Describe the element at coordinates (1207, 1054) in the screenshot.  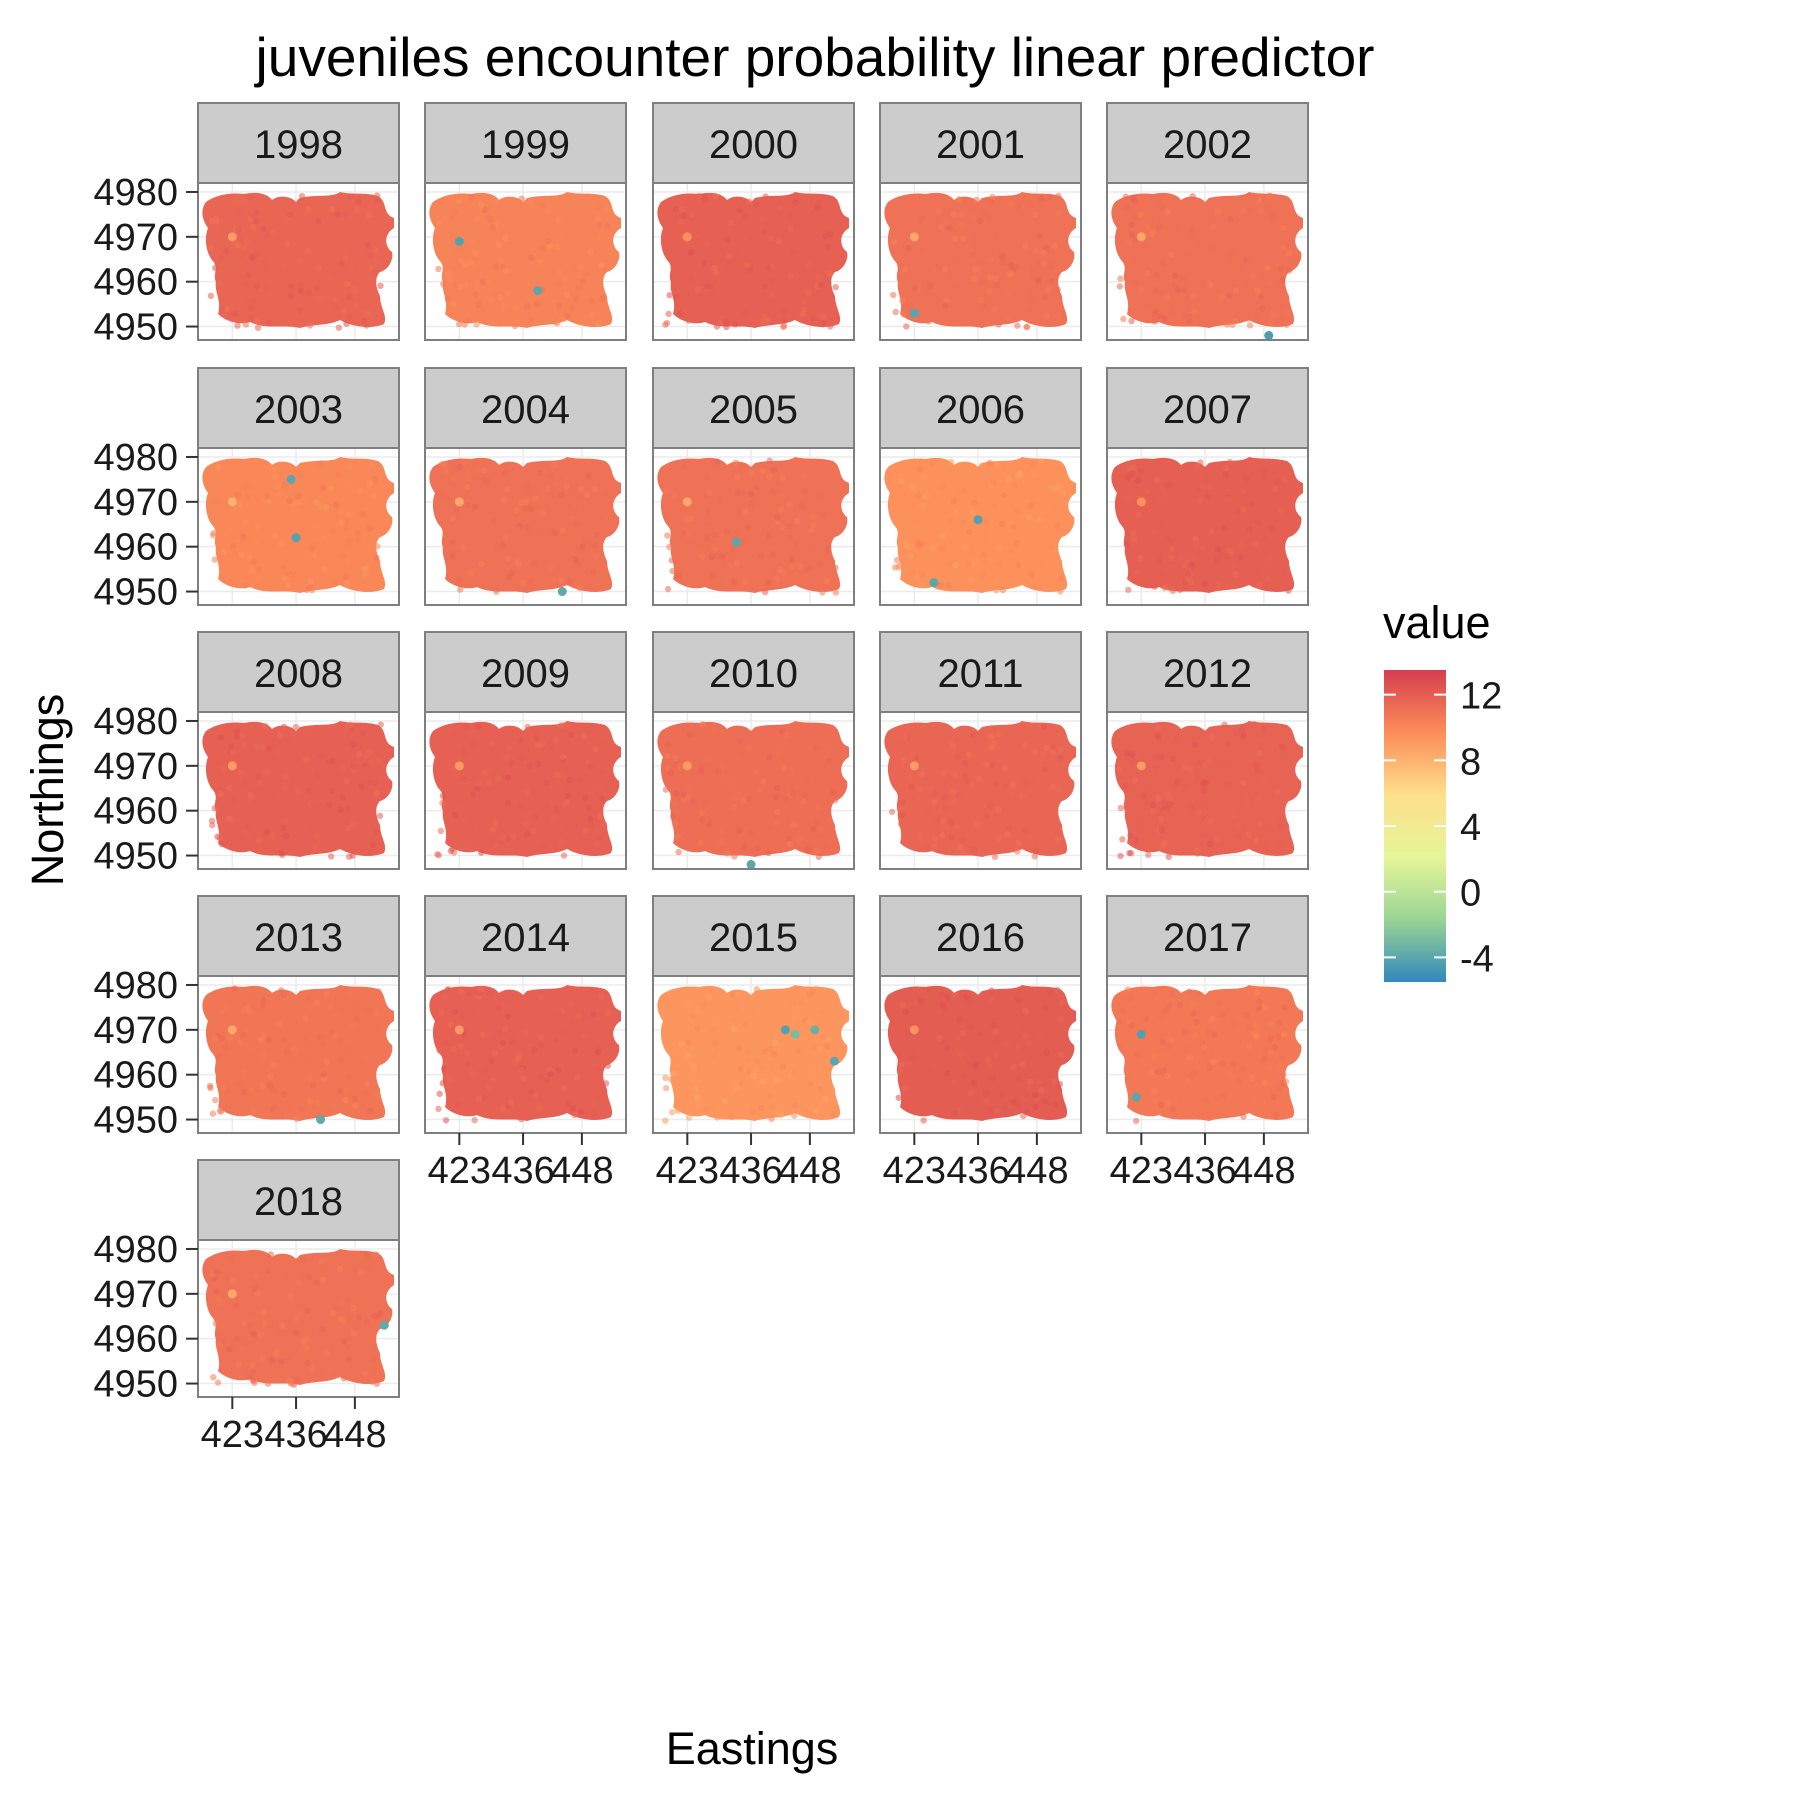
I see `panel-border` at that location.